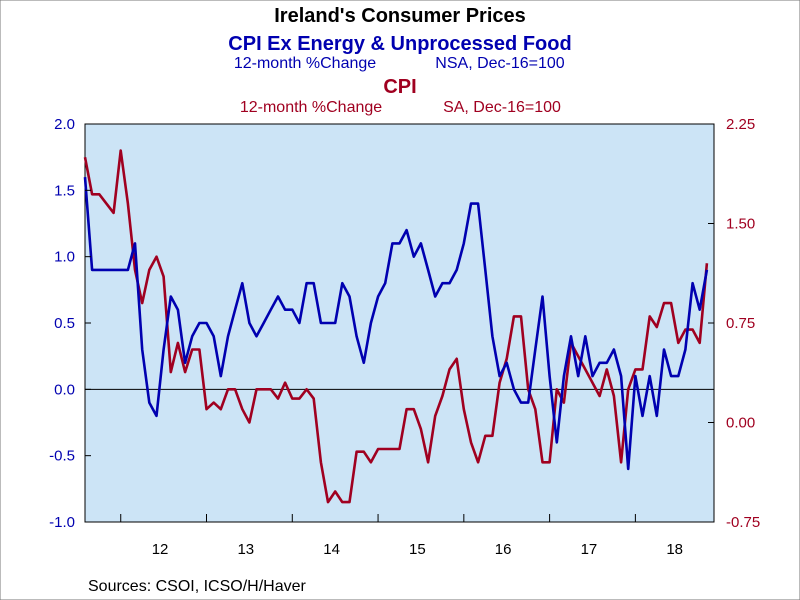 Image resolution: width=800 pixels, height=600 pixels. I want to click on left-axis-tick-label: 2.0, so click(64, 124).